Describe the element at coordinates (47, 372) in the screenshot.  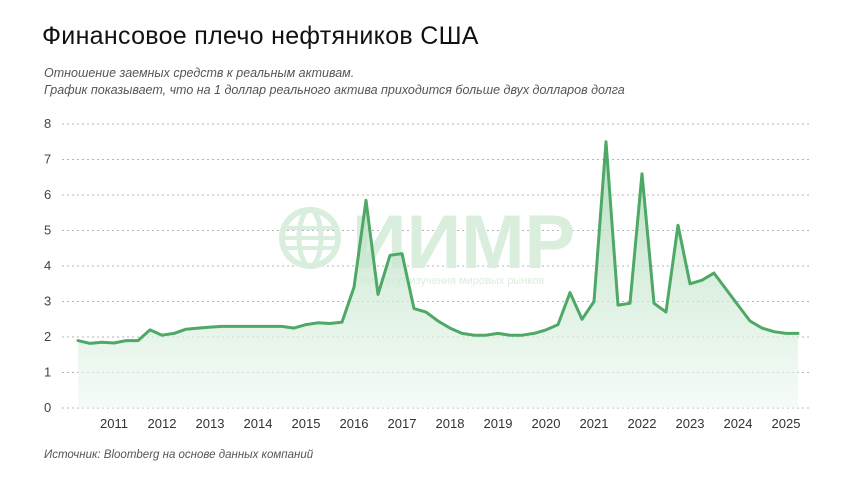
I see `y-tick-label: 1` at that location.